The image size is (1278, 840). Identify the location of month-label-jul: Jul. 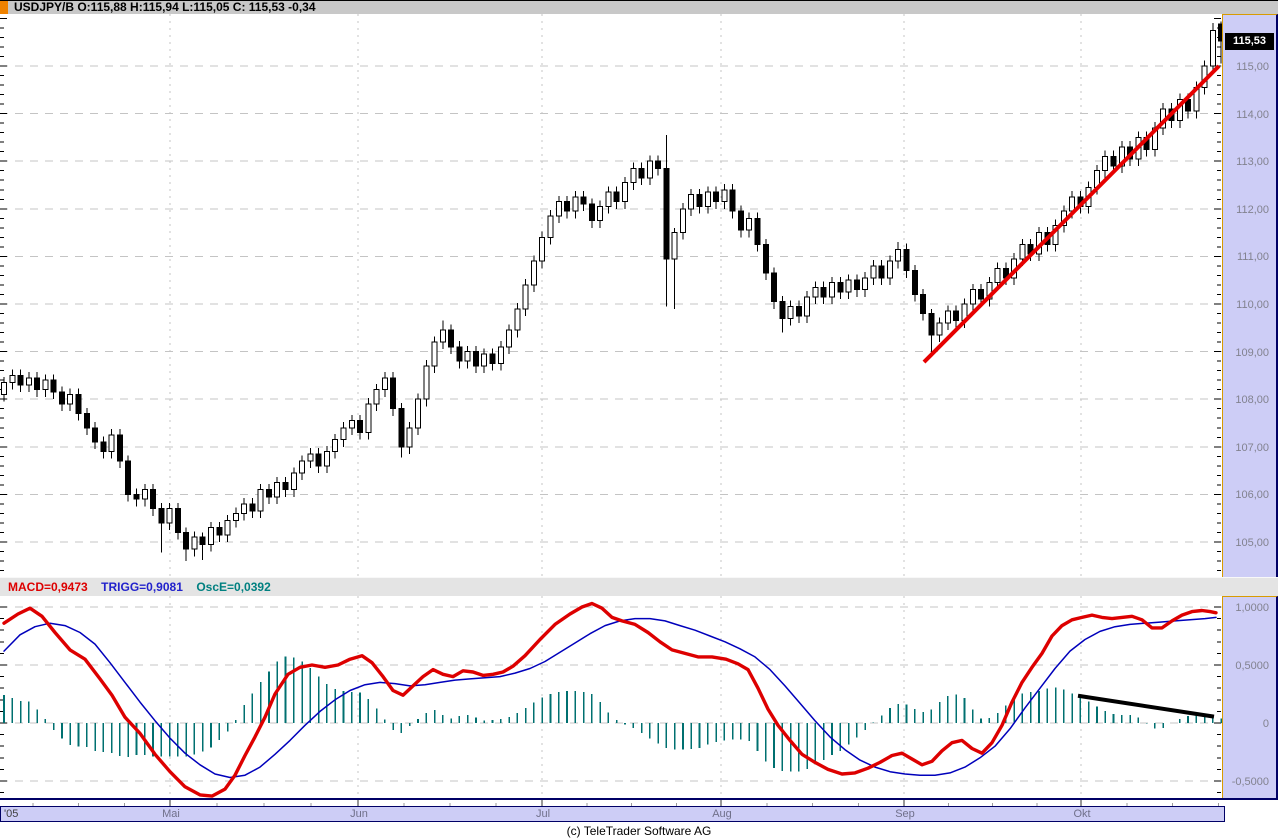
(543, 814).